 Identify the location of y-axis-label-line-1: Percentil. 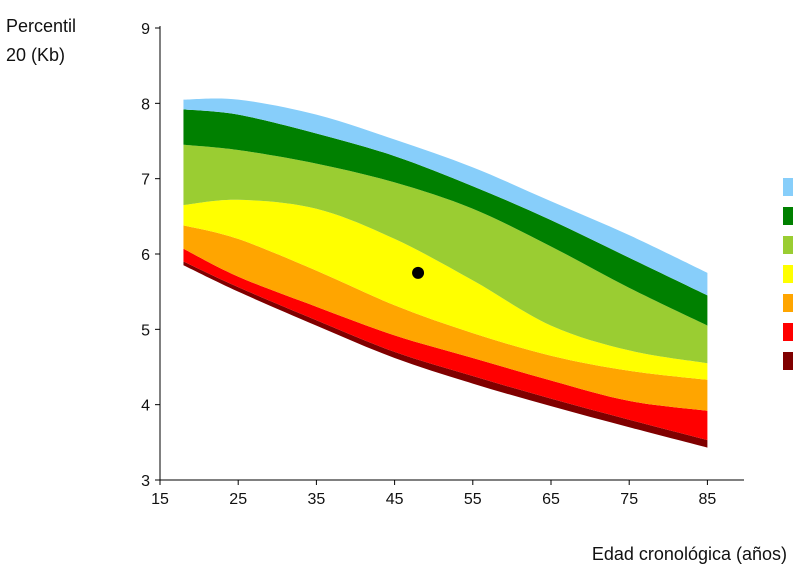
(41, 26).